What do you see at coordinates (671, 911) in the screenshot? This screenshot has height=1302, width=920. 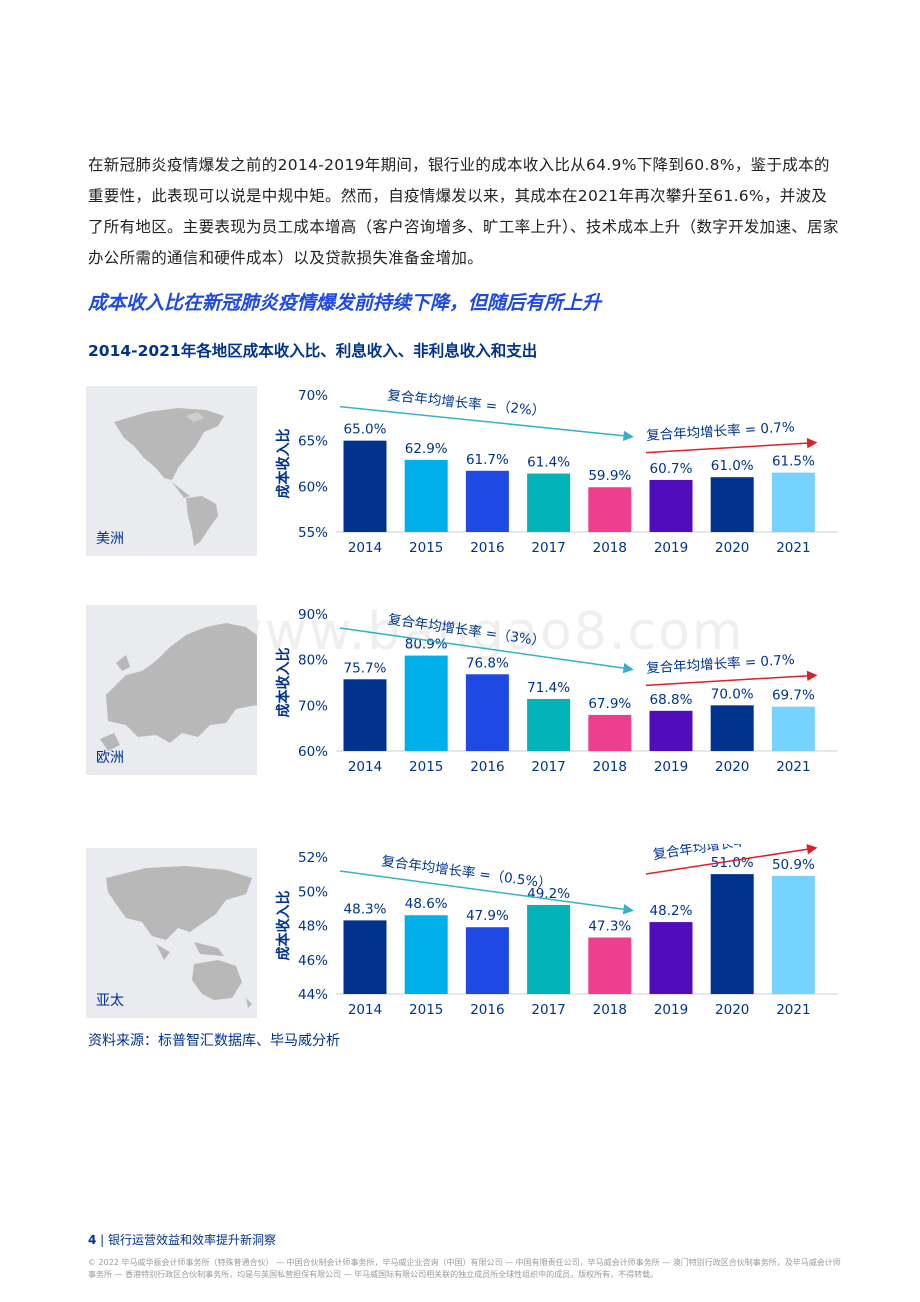 I see `value-label: 48.2%` at bounding box center [671, 911].